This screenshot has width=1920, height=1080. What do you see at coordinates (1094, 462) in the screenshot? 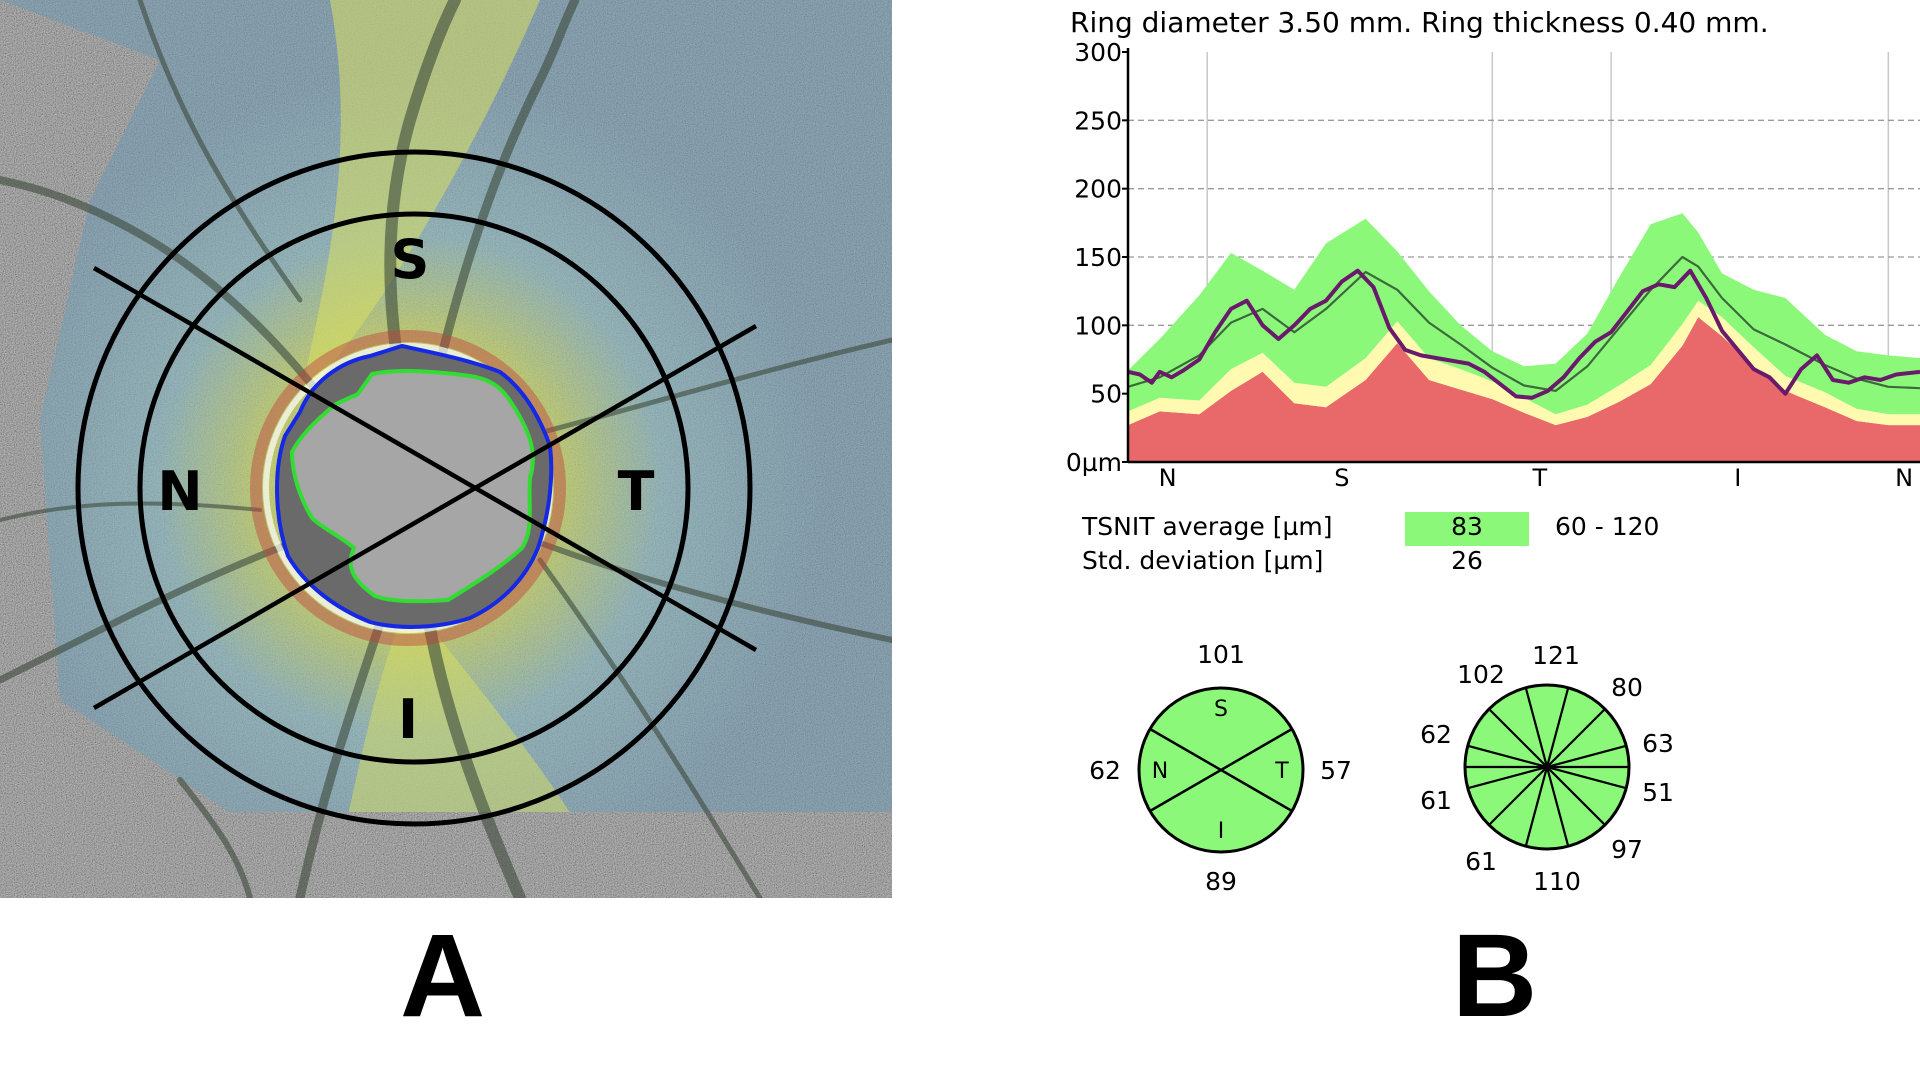
I see `y-tick-label-0: 0µm` at bounding box center [1094, 462].